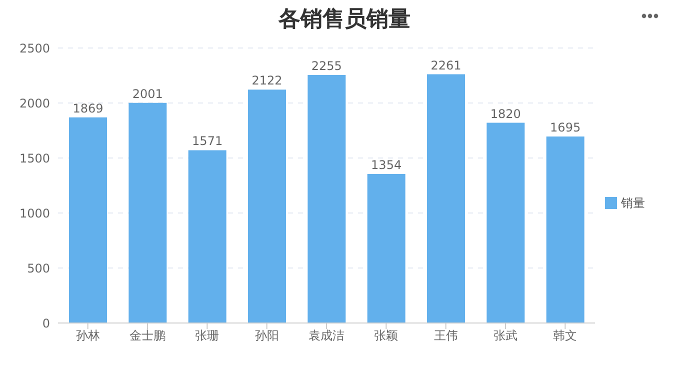 This screenshot has height=376, width=689. I want to click on y-tick-label: 1000, so click(34, 213).